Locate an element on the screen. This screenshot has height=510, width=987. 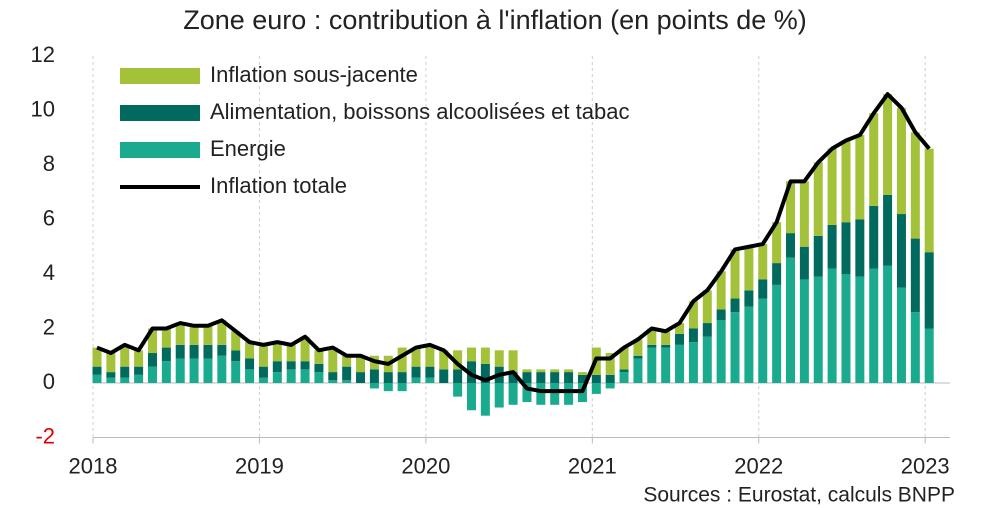
x-tick-label: 2020 is located at coordinates (425, 465).